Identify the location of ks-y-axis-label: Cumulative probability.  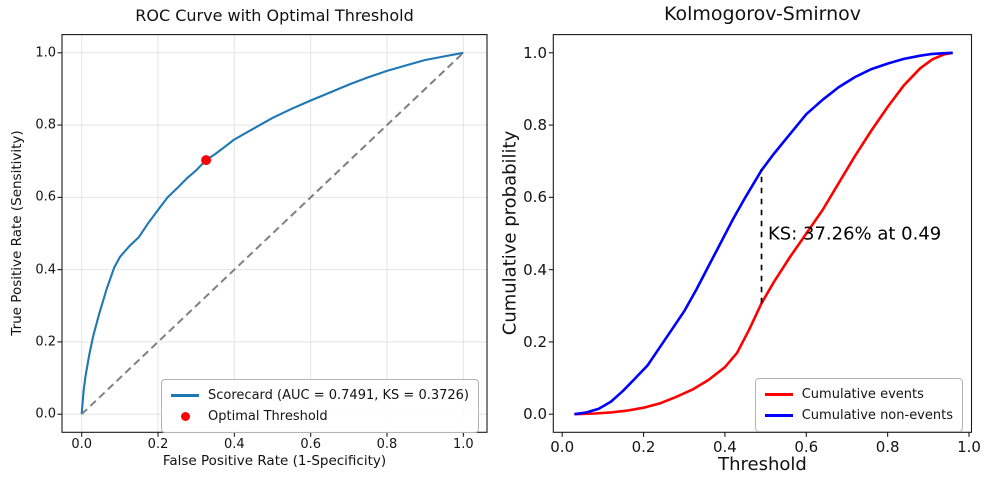
(510, 233).